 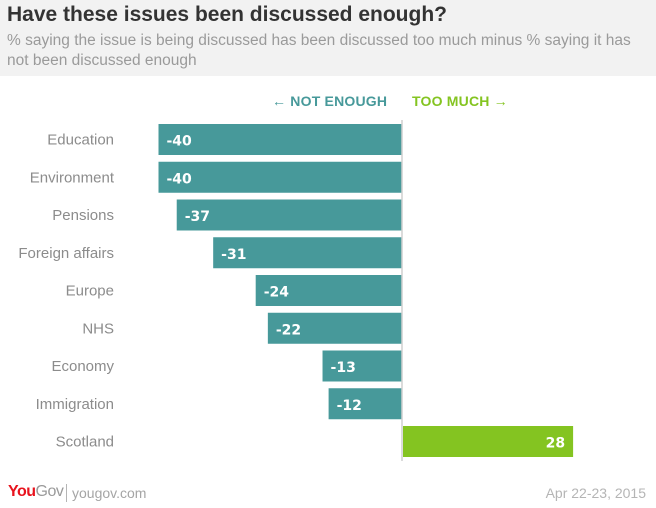 What do you see at coordinates (595, 493) in the screenshot?
I see `footer-date: Apr 22-23, 2015` at bounding box center [595, 493].